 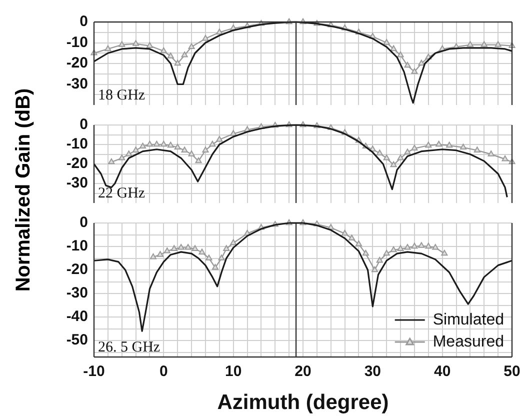 What do you see at coordinates (24, 190) in the screenshot?
I see `y-axis-title: Normalized Gain (dB)` at bounding box center [24, 190].